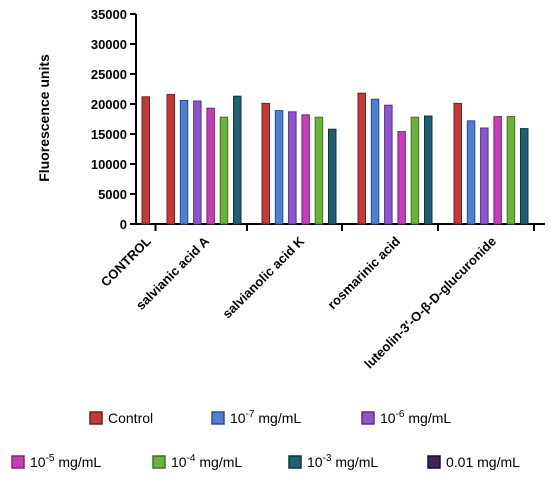 This screenshot has width=550, height=483. I want to click on legend-label: 10-5 mg/mL, so click(65, 461).